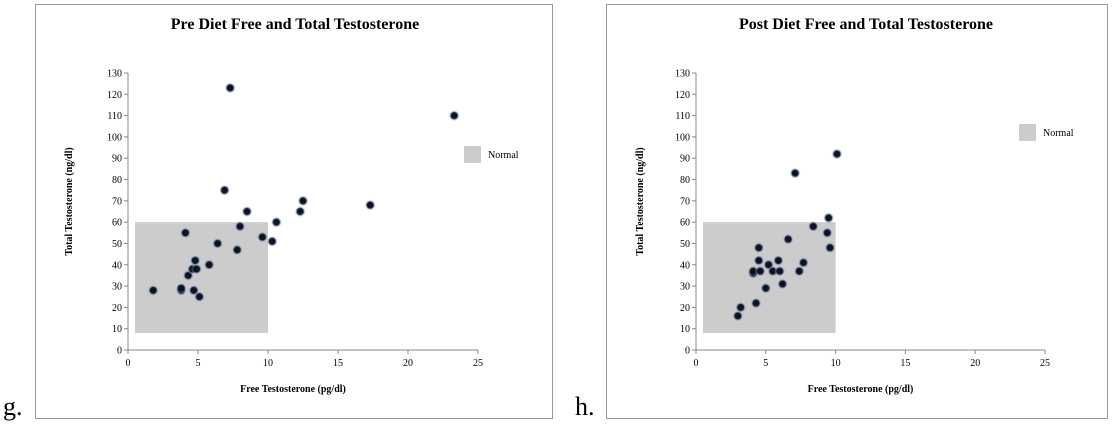 Image resolution: width=1112 pixels, height=426 pixels. What do you see at coordinates (585, 406) in the screenshot?
I see `panel-letter-h: h.` at bounding box center [585, 406].